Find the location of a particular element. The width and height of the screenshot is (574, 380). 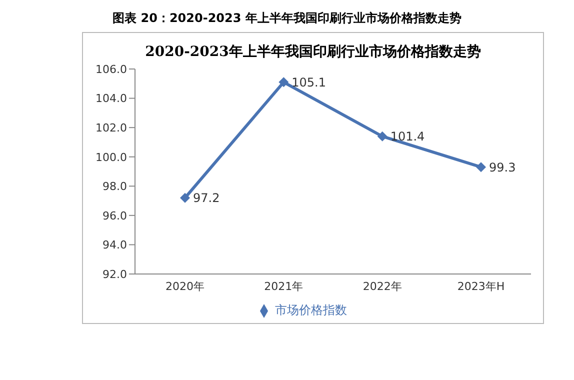

y-tick-label: 102.0 is located at coordinates (111, 127).